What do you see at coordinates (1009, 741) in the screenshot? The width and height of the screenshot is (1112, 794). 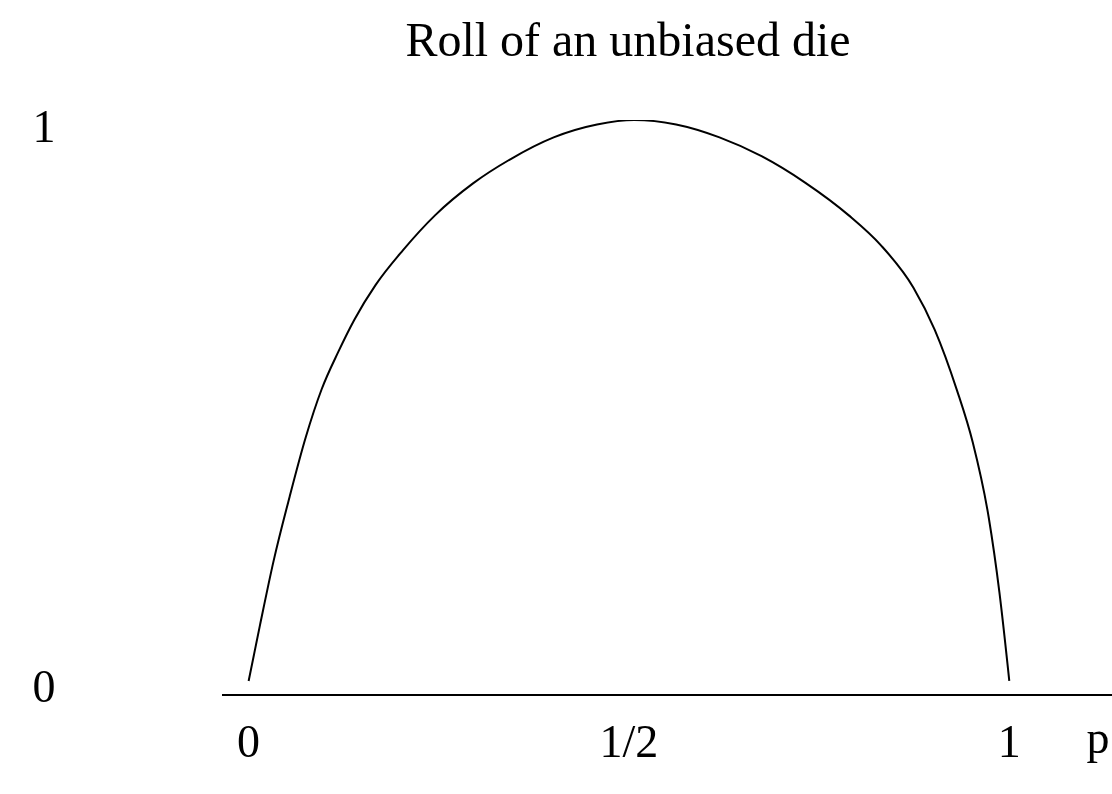 I see `x-tick-label: 1` at bounding box center [1009, 741].